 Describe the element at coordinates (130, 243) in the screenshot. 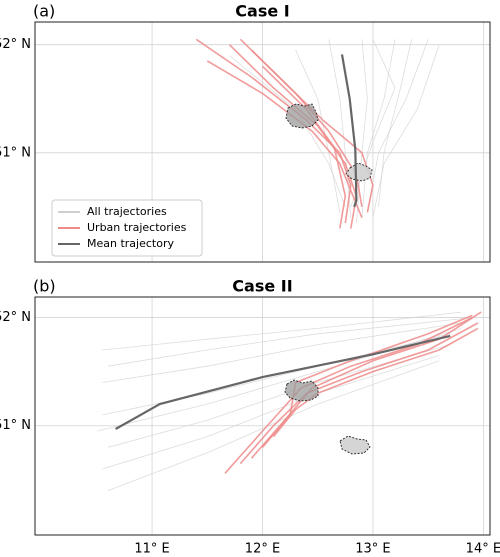

I see `legend-label: Mean trajectory` at that location.